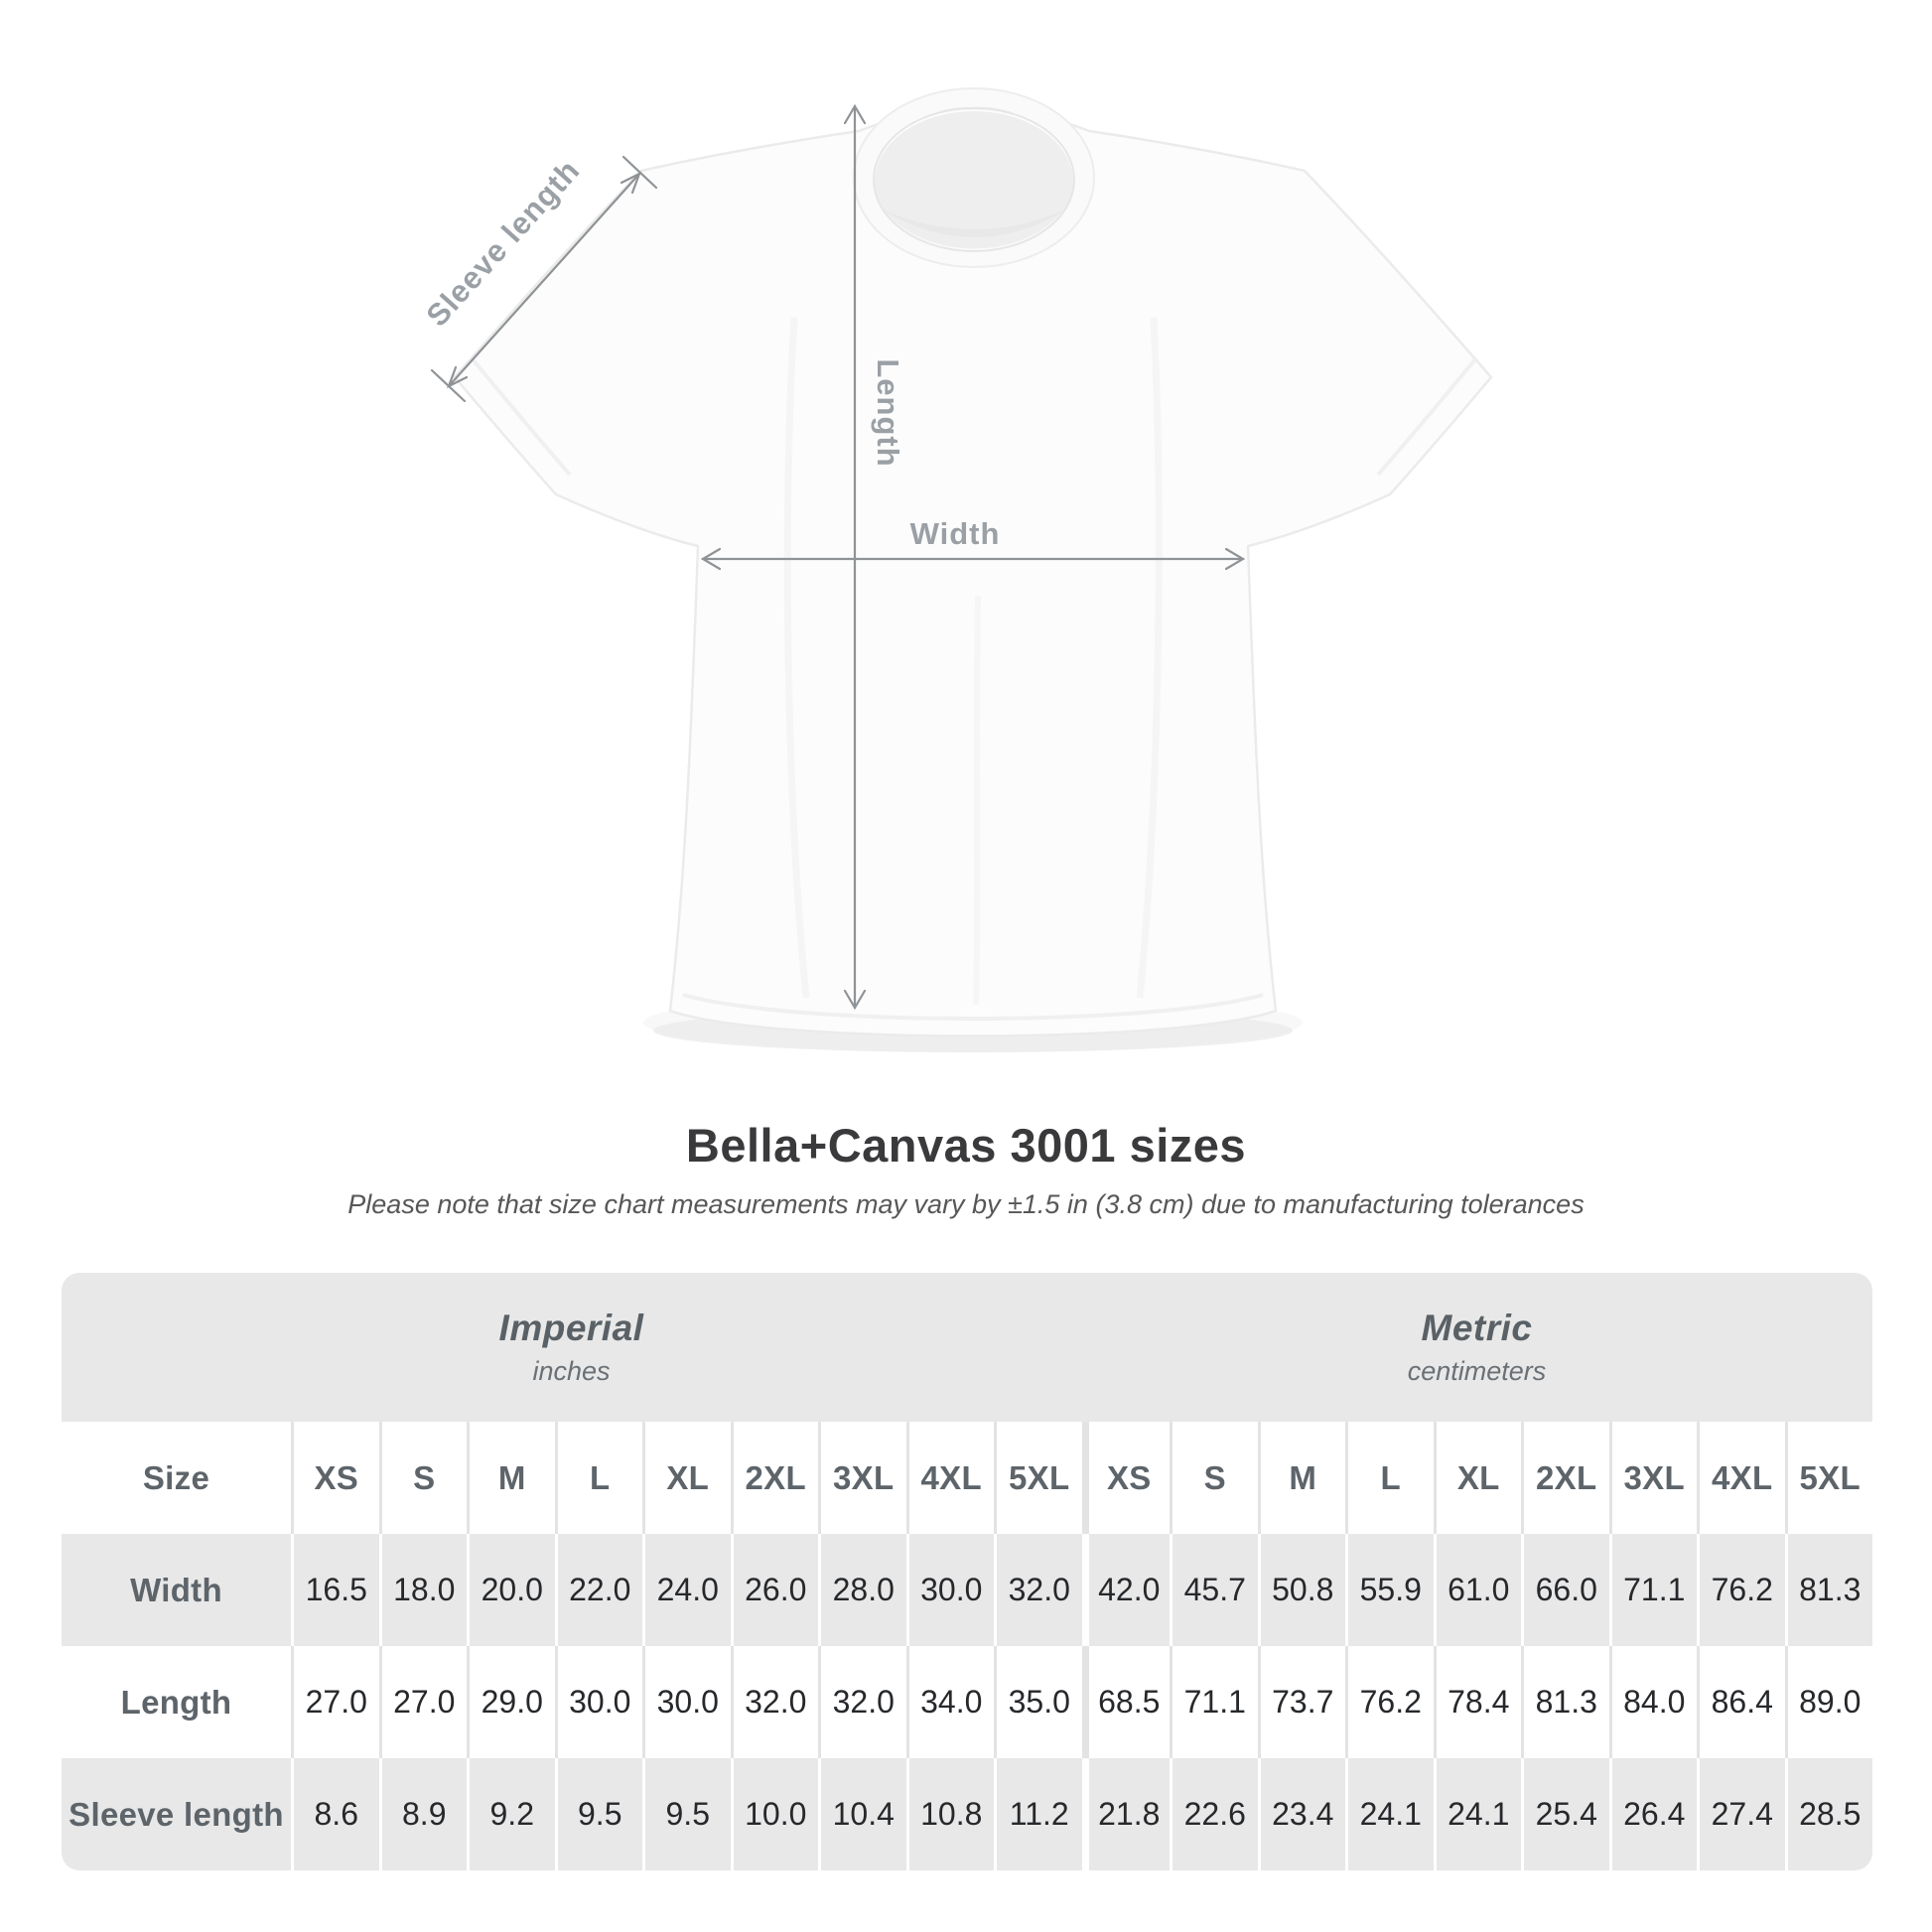 The width and height of the screenshot is (1932, 1932). I want to click on size-value-cell: 22.6, so click(1214, 1814).